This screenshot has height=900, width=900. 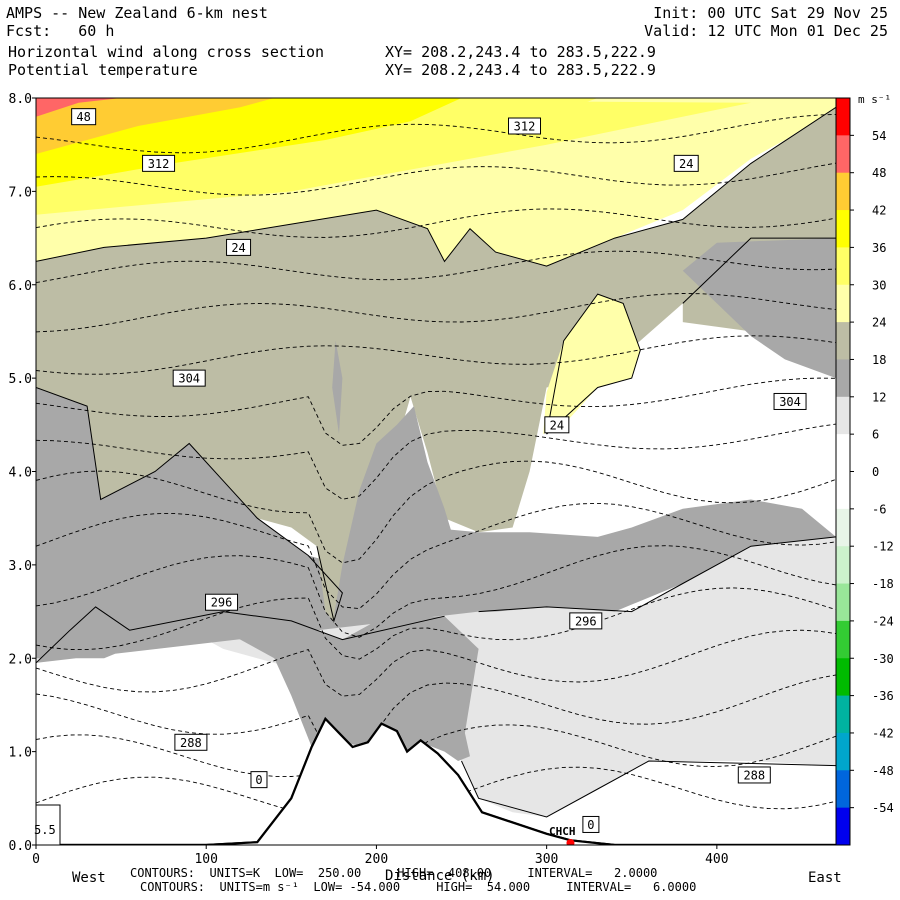 I want to click on wind-band-12-18-column, so click(x=397, y=513).